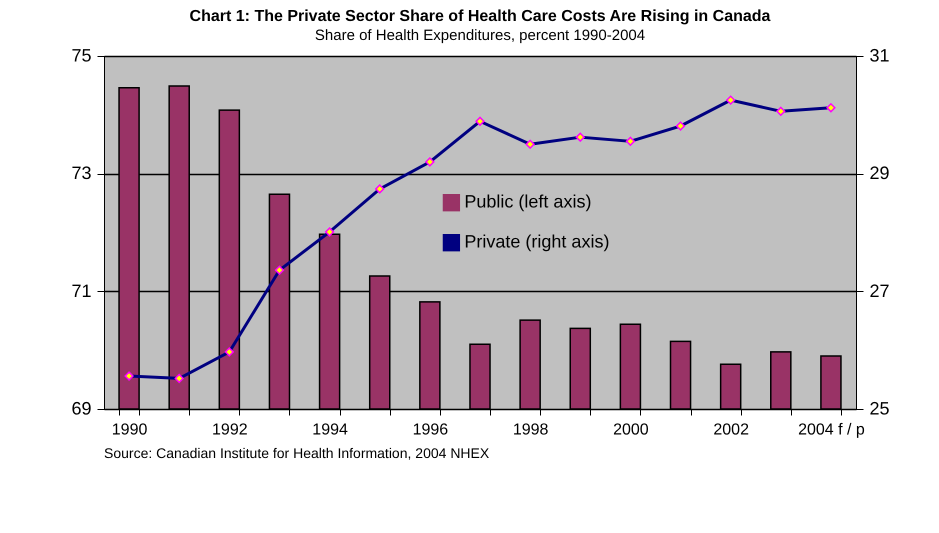 This screenshot has width=939, height=533. I want to click on y-tick-label: 71, so click(81, 290).